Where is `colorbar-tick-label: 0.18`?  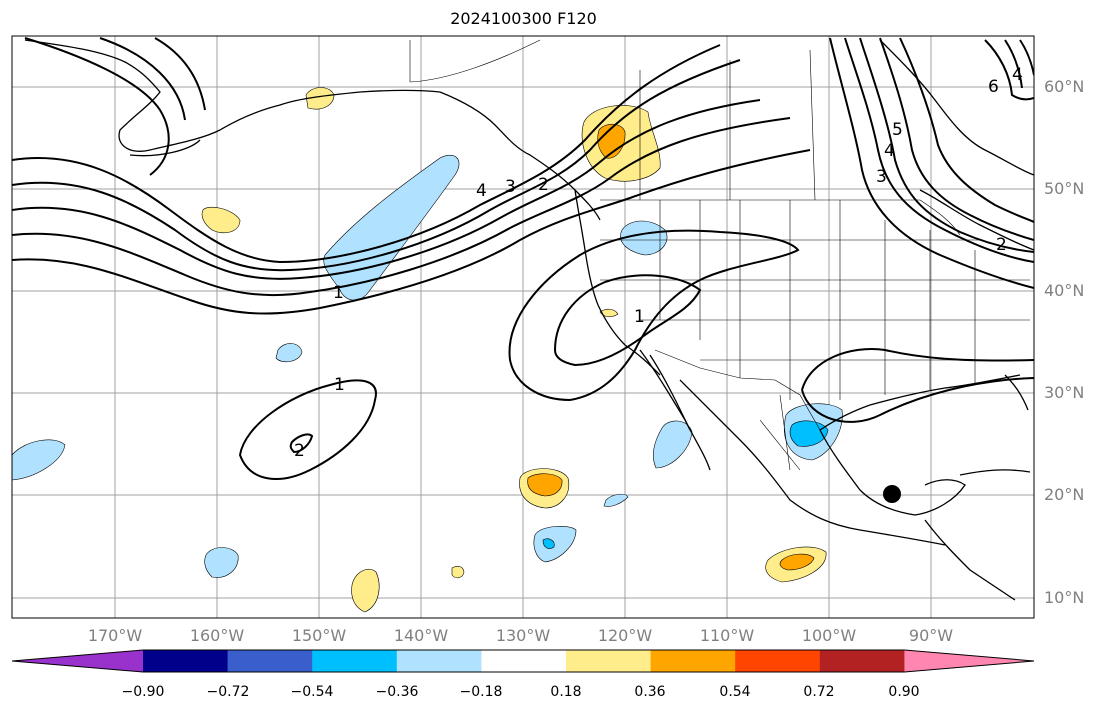 colorbar-tick-label: 0.18 is located at coordinates (566, 692).